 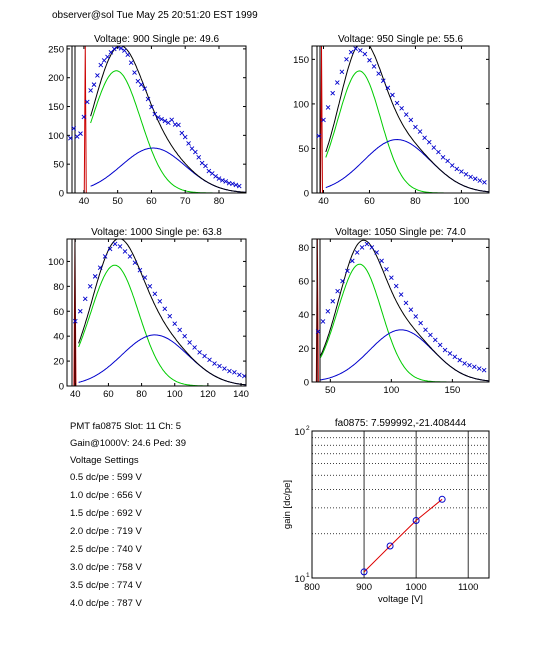 I want to click on total-fit-curve, so click(x=168, y=119).